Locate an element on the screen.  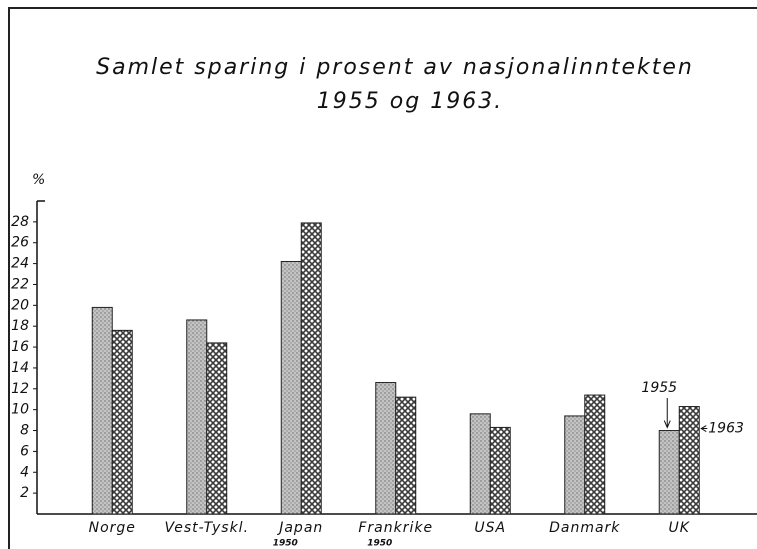
y-tick-label: 16 is located at coordinates (20, 347).